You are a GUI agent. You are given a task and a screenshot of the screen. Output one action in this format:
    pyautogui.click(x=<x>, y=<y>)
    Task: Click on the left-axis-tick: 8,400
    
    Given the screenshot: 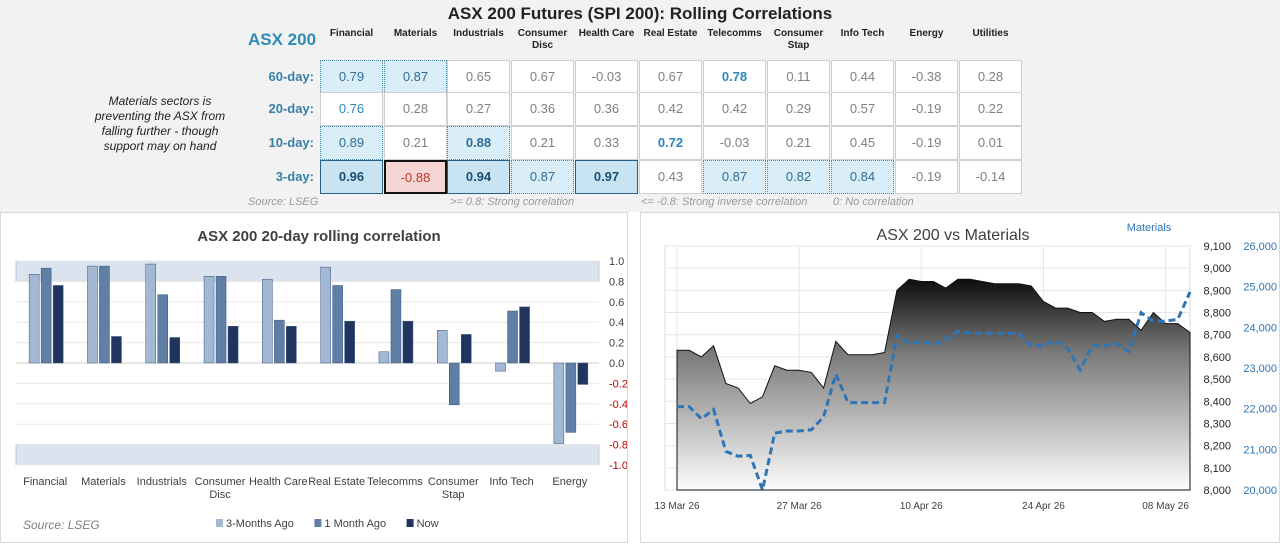 What is the action you would take?
    pyautogui.click(x=1217, y=402)
    